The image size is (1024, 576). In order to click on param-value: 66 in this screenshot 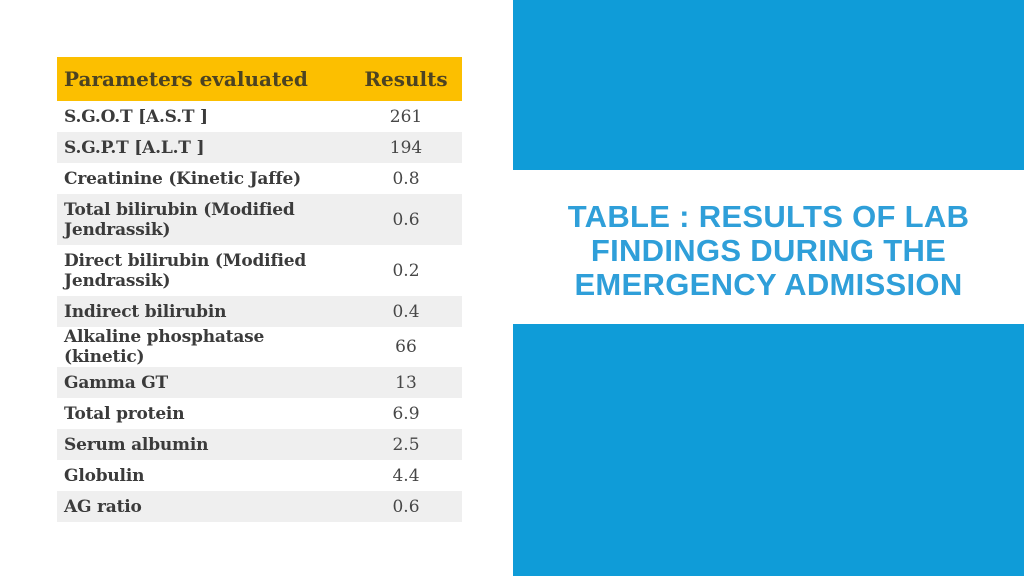, I will do `click(406, 347)`.